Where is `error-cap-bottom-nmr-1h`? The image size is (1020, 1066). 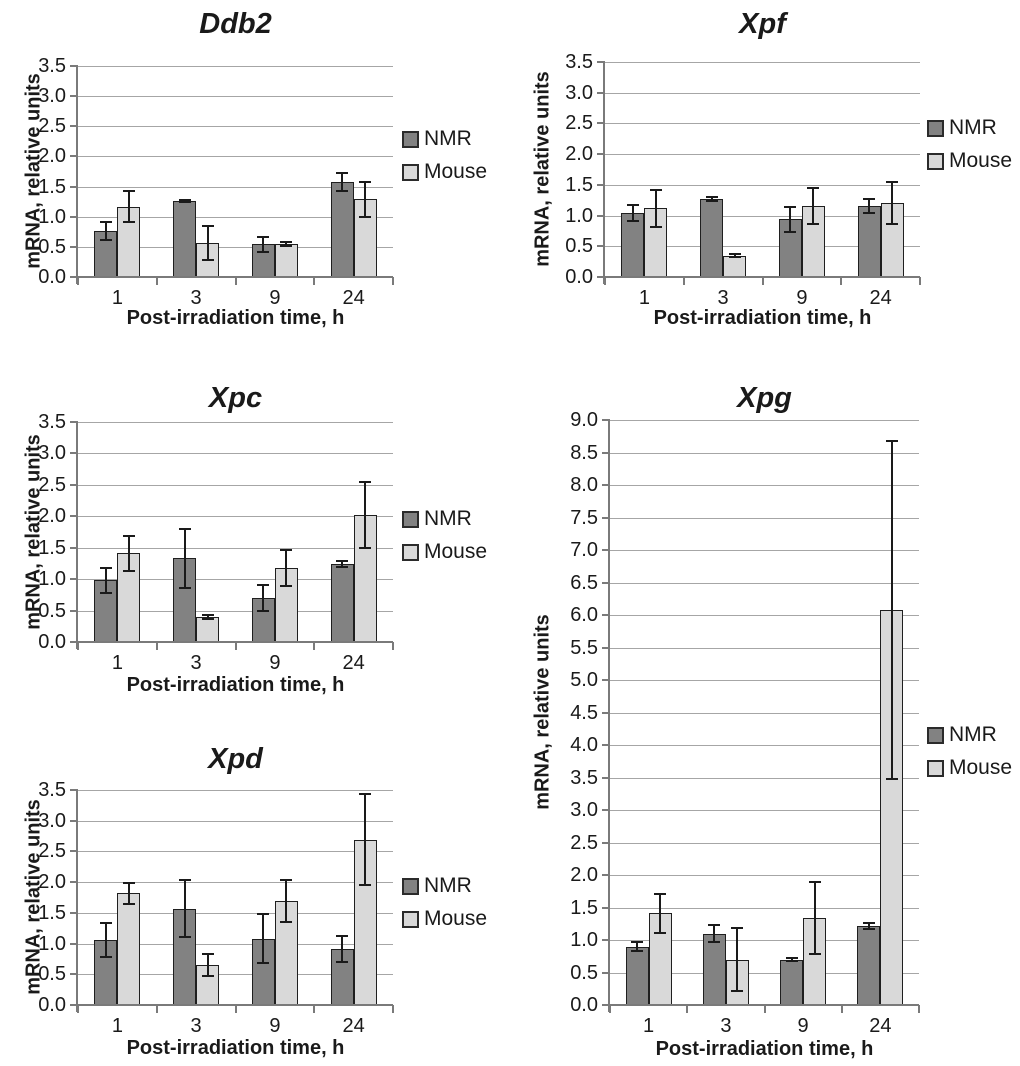 error-cap-bottom-nmr-1h is located at coordinates (632, 220).